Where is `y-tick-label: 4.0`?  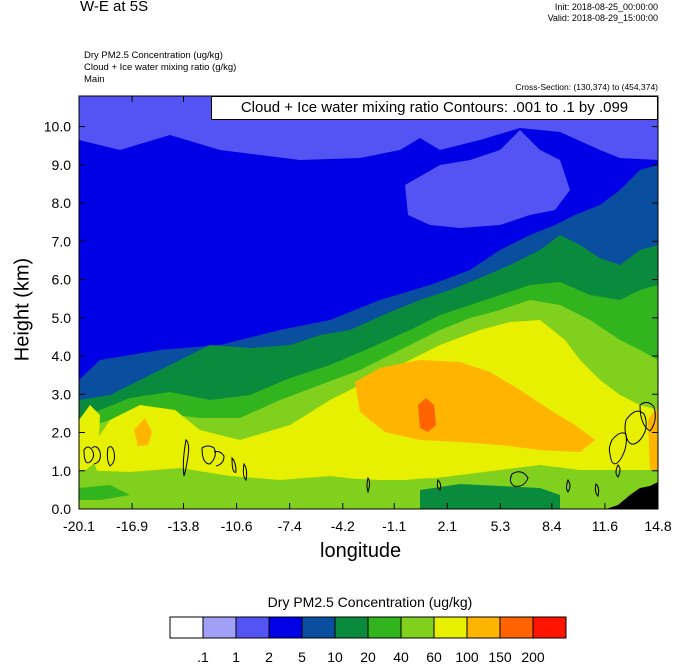 y-tick-label: 4.0 is located at coordinates (62, 356).